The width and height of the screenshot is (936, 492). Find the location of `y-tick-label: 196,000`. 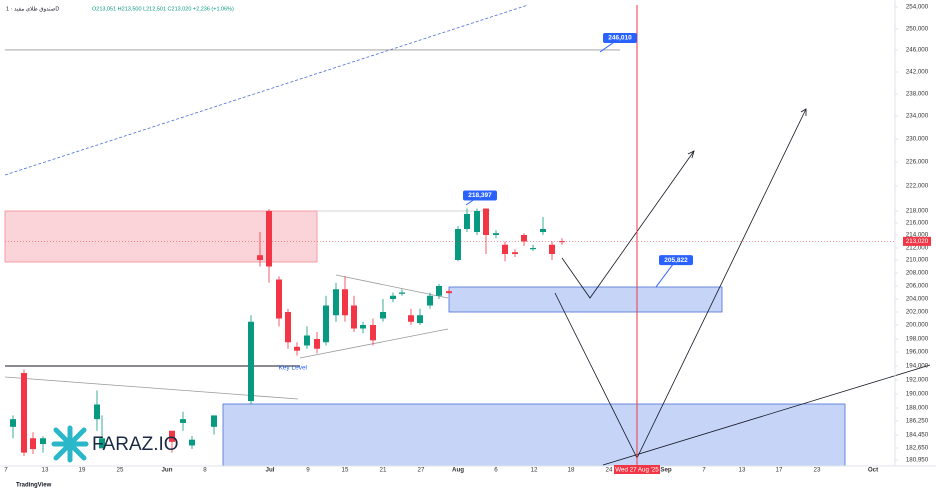

y-tick-label: 196,000 is located at coordinates (917, 352).